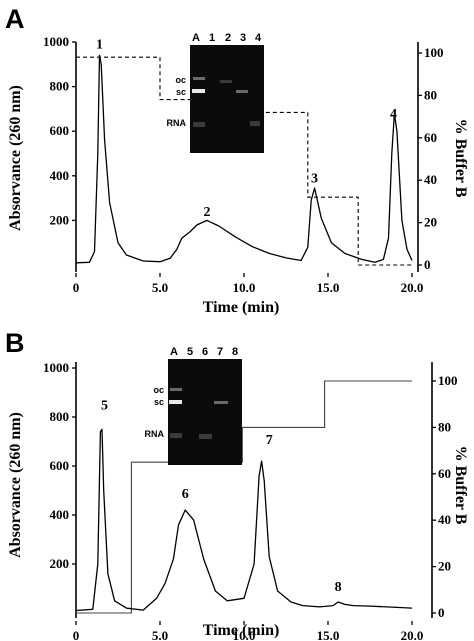  What do you see at coordinates (431, 158) in the screenshot?
I see `panel-a-y2-ticks: 0 20 40 60 80 100` at bounding box center [431, 158].